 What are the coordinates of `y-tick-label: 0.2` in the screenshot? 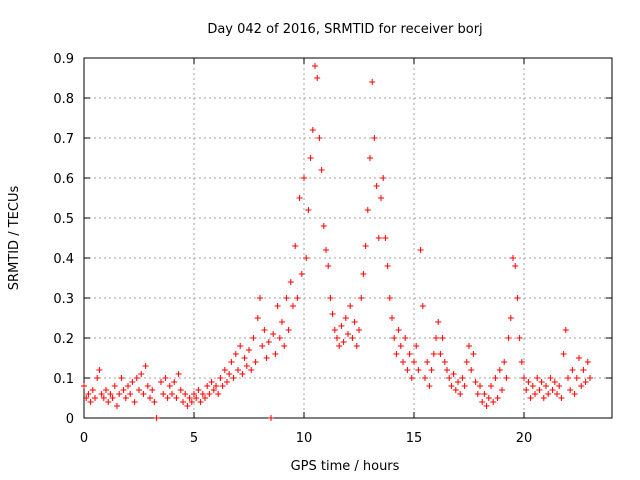 It's located at (63, 339).